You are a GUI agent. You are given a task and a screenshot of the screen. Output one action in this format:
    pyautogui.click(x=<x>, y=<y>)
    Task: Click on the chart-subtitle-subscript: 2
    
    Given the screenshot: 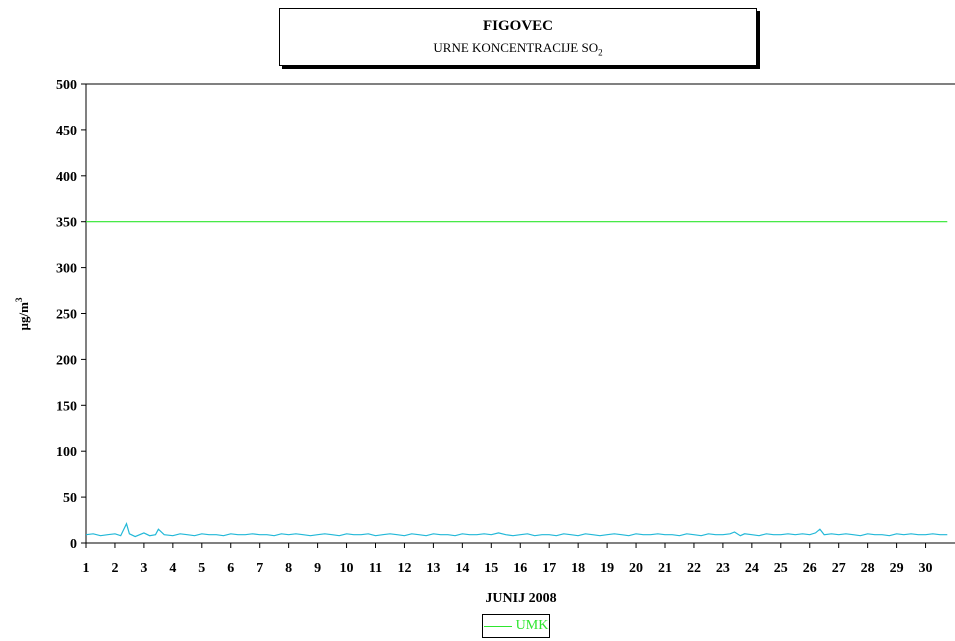 What is the action you would take?
    pyautogui.click(x=600, y=52)
    